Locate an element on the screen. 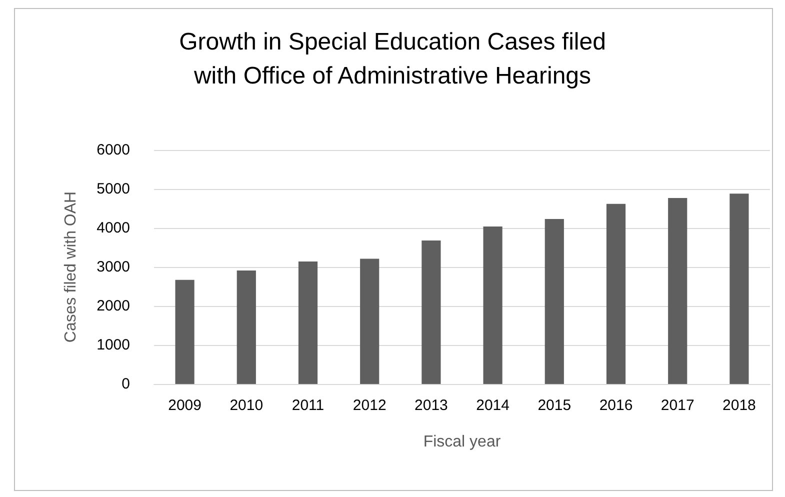 The height and width of the screenshot is (497, 785). y-tick-label: 5000 is located at coordinates (113, 189).